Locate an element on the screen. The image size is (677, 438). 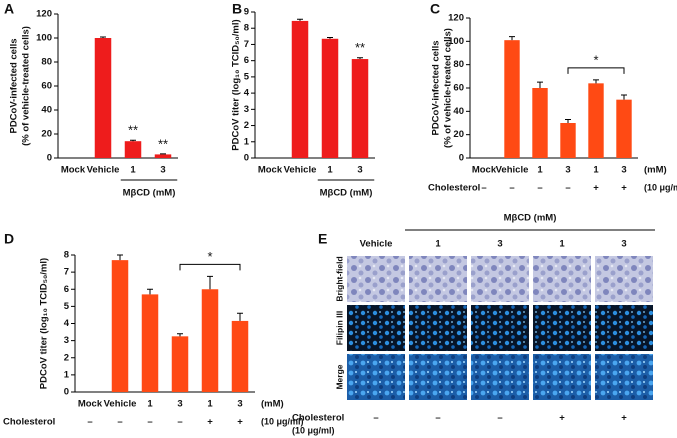
y-tick-label: 2 is located at coordinates (246, 125).